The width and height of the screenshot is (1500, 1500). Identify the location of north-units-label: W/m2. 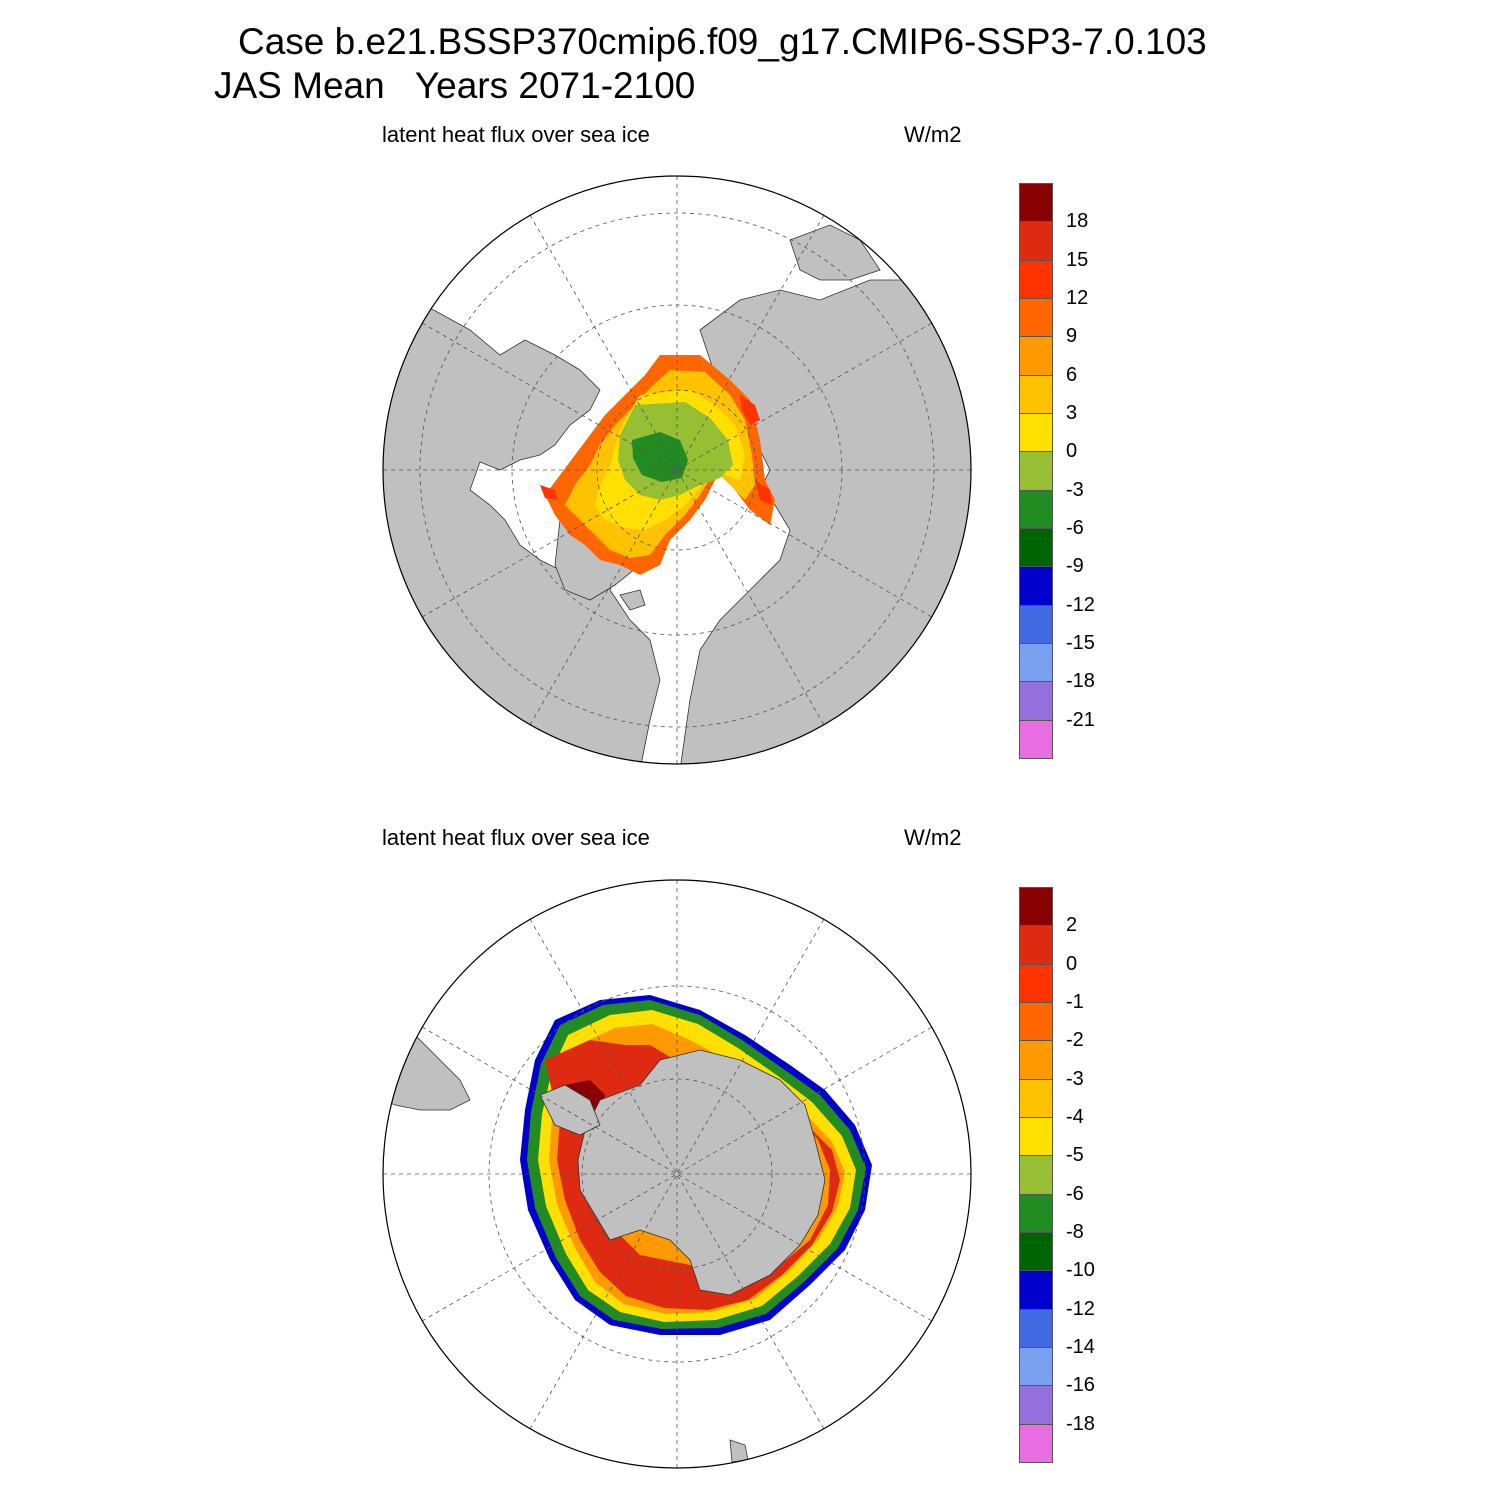
(933, 134).